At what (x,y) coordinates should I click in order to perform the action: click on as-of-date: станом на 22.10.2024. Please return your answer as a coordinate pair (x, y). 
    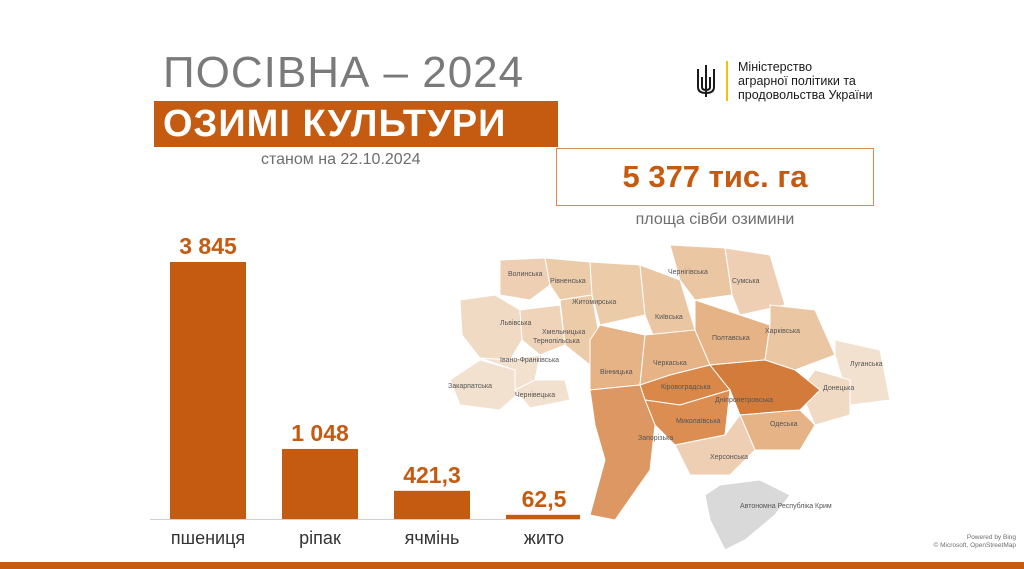
    Looking at the image, I should click on (341, 159).